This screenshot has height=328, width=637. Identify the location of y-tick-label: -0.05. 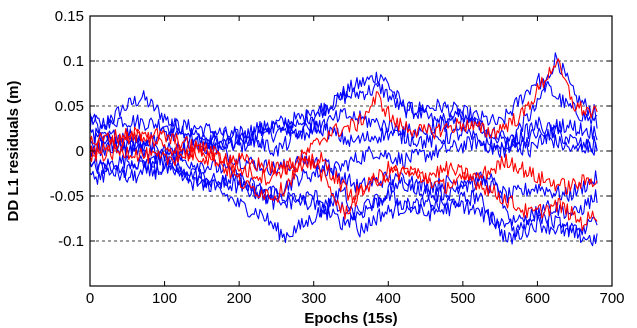
(67, 196).